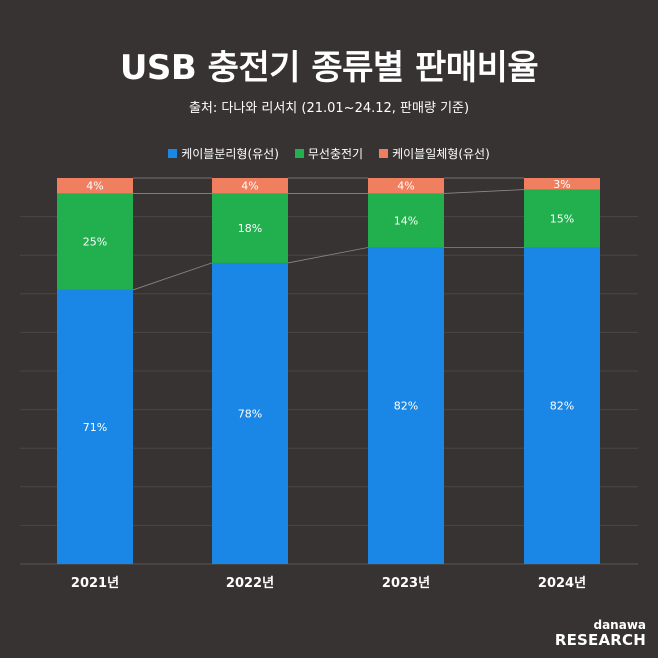 The height and width of the screenshot is (658, 658). I want to click on data-label: 78%, so click(250, 413).